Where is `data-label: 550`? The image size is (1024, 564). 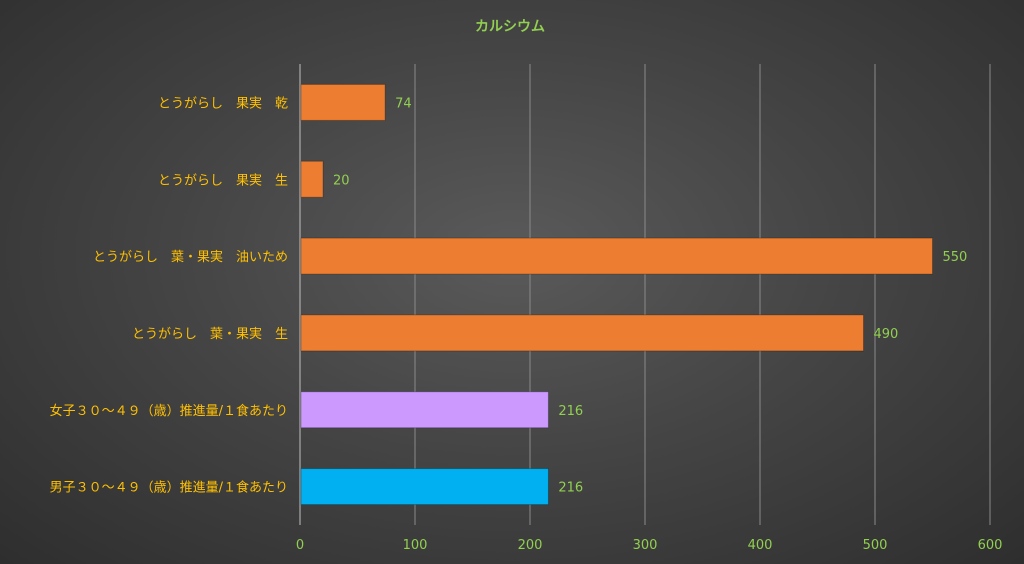
data-label: 550 is located at coordinates (955, 257).